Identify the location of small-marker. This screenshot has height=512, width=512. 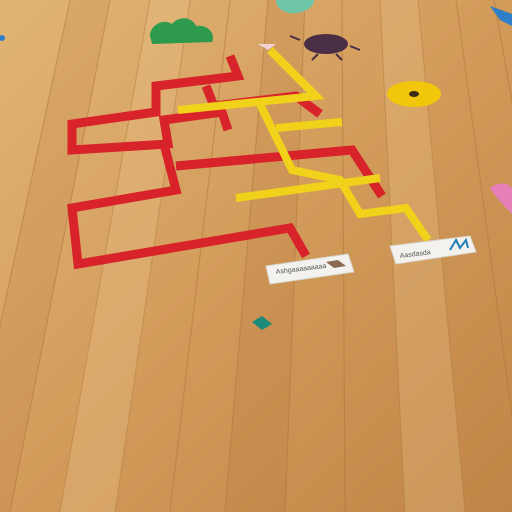
(267, 47).